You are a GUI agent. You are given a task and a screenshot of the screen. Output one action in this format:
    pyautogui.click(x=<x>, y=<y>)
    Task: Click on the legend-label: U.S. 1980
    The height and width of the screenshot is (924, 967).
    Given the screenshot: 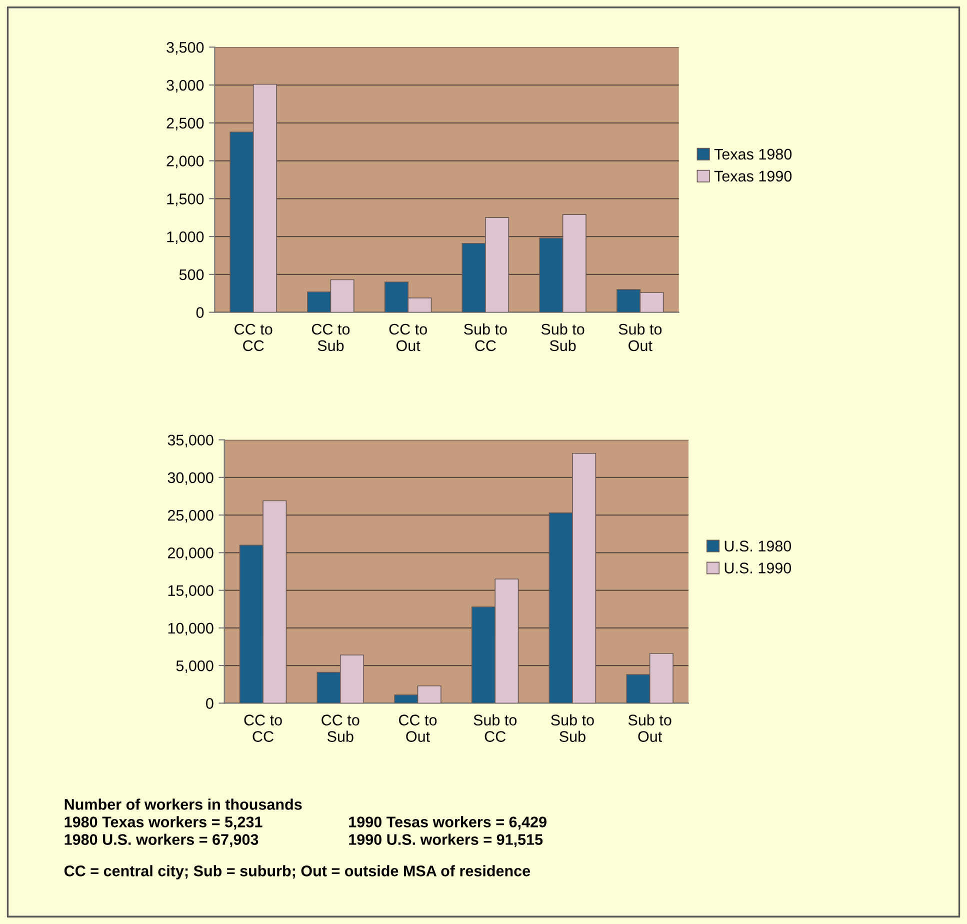 What is the action you would take?
    pyautogui.click(x=758, y=546)
    